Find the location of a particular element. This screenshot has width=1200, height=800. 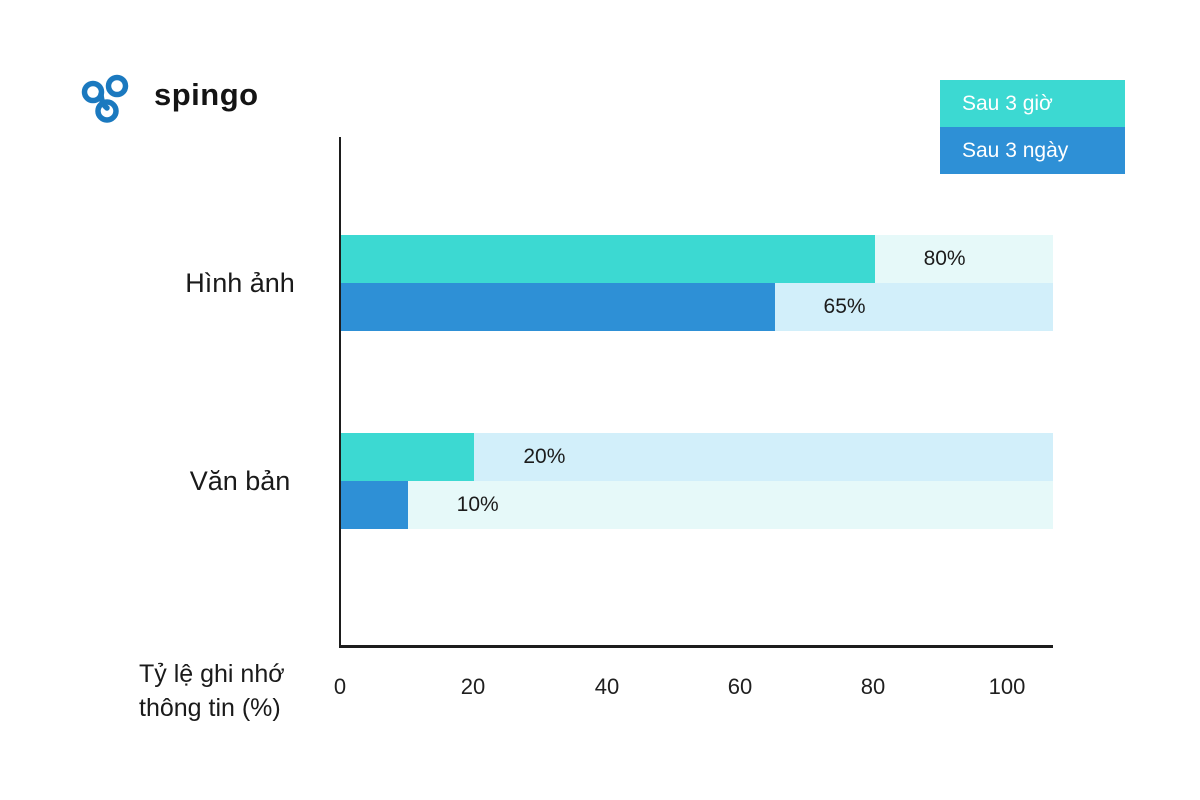

category-label-van-ban: Văn bản is located at coordinates (240, 480).